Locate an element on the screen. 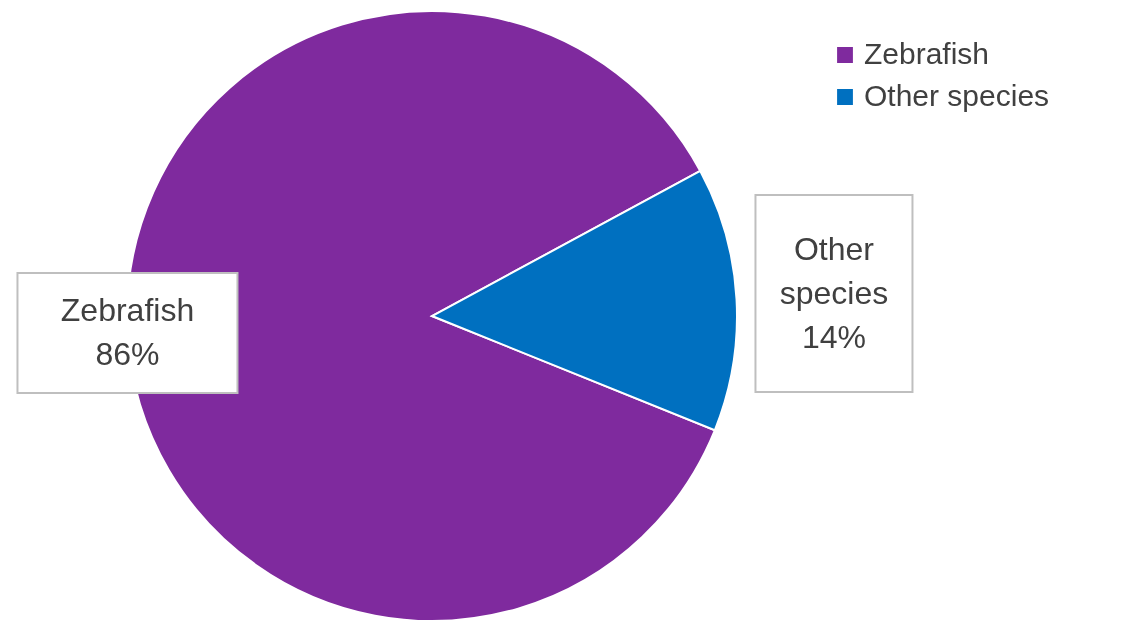  legend-label: Zebrafish is located at coordinates (927, 53).